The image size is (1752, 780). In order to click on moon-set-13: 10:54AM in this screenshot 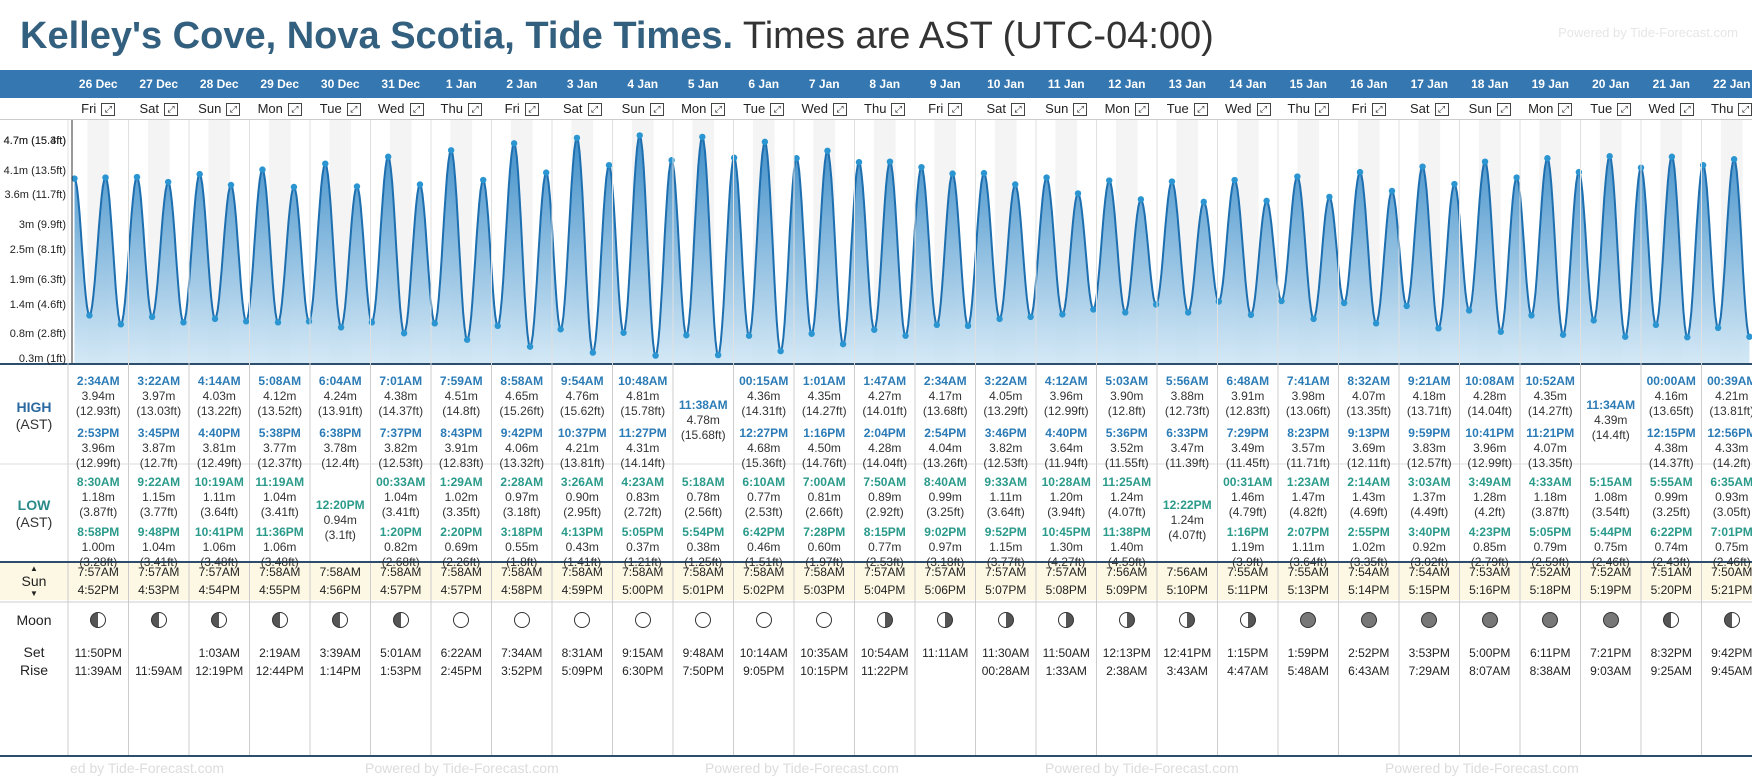, I will do `click(884, 653)`.